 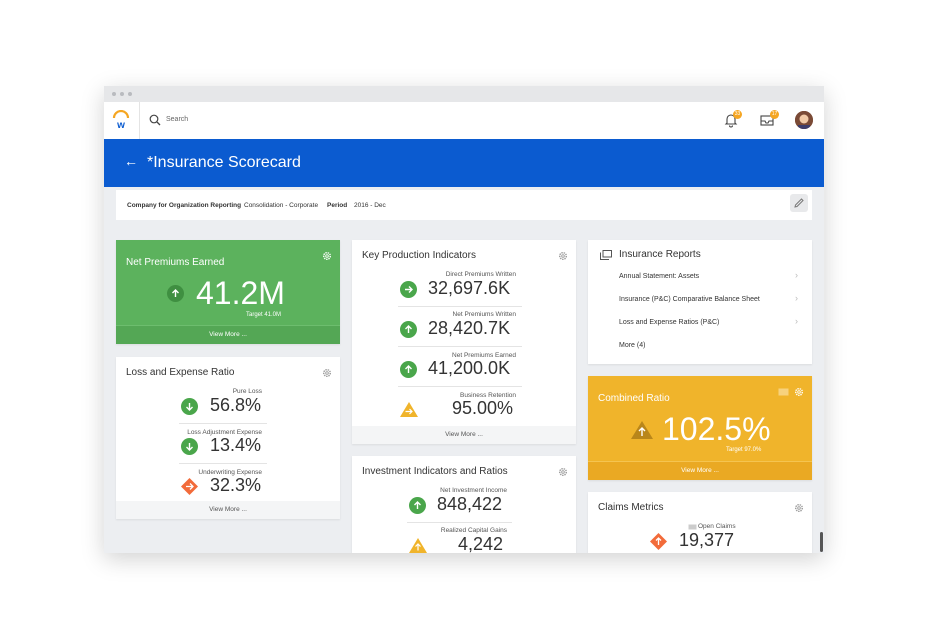 What do you see at coordinates (473, 530) in the screenshot?
I see `metric-label: Realized Capital Gains` at bounding box center [473, 530].